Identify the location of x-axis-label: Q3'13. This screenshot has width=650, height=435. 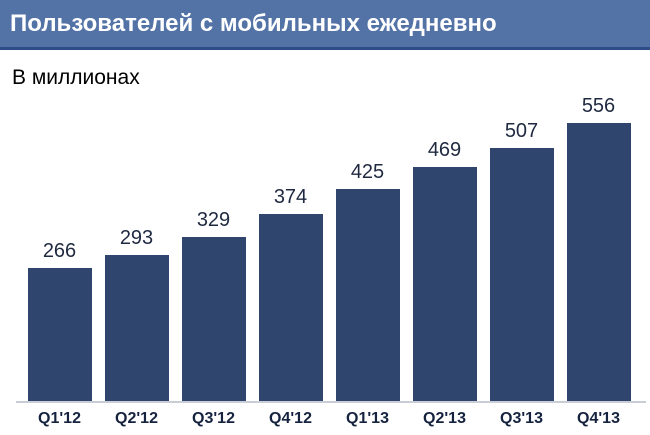
(521, 418).